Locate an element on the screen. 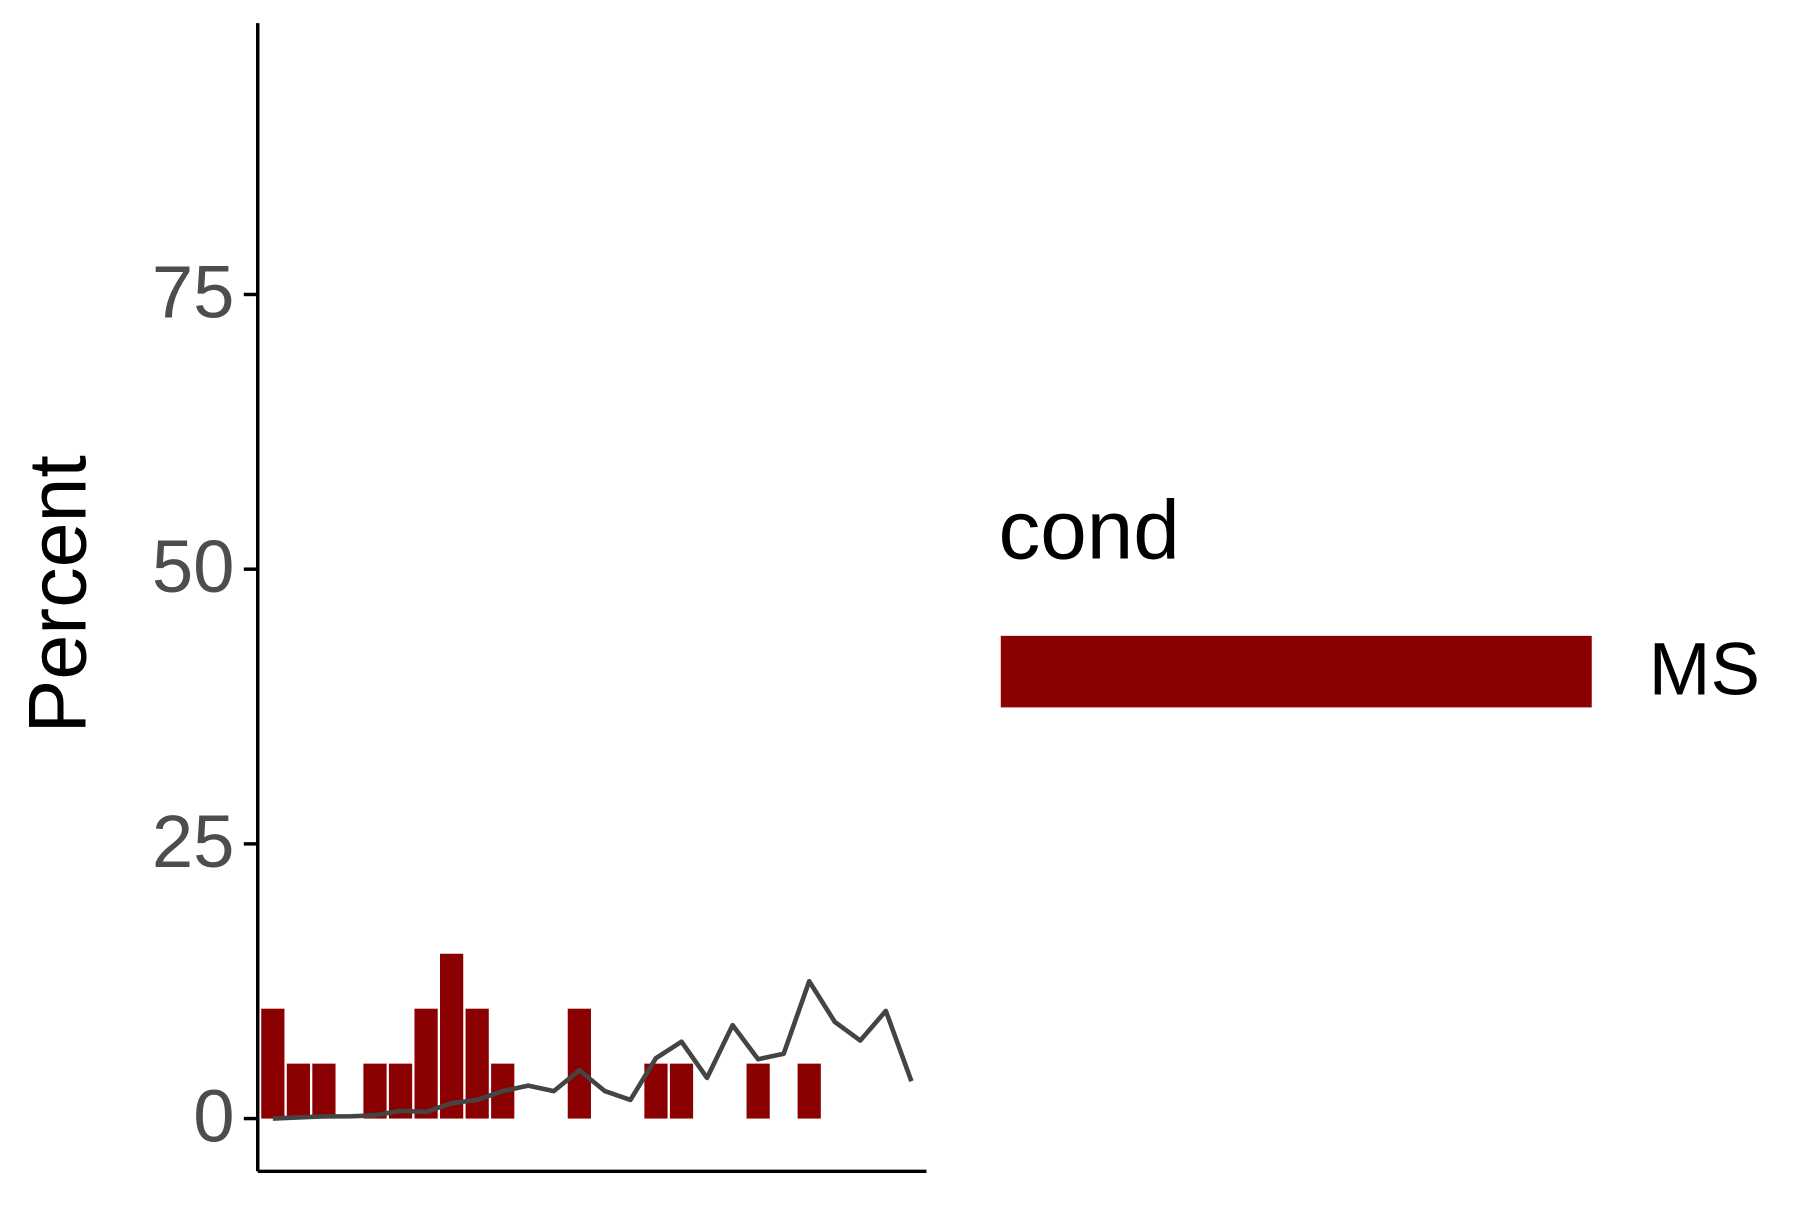 The height and width of the screenshot is (1205, 1800). y-tick-label: 0 is located at coordinates (213, 1116).